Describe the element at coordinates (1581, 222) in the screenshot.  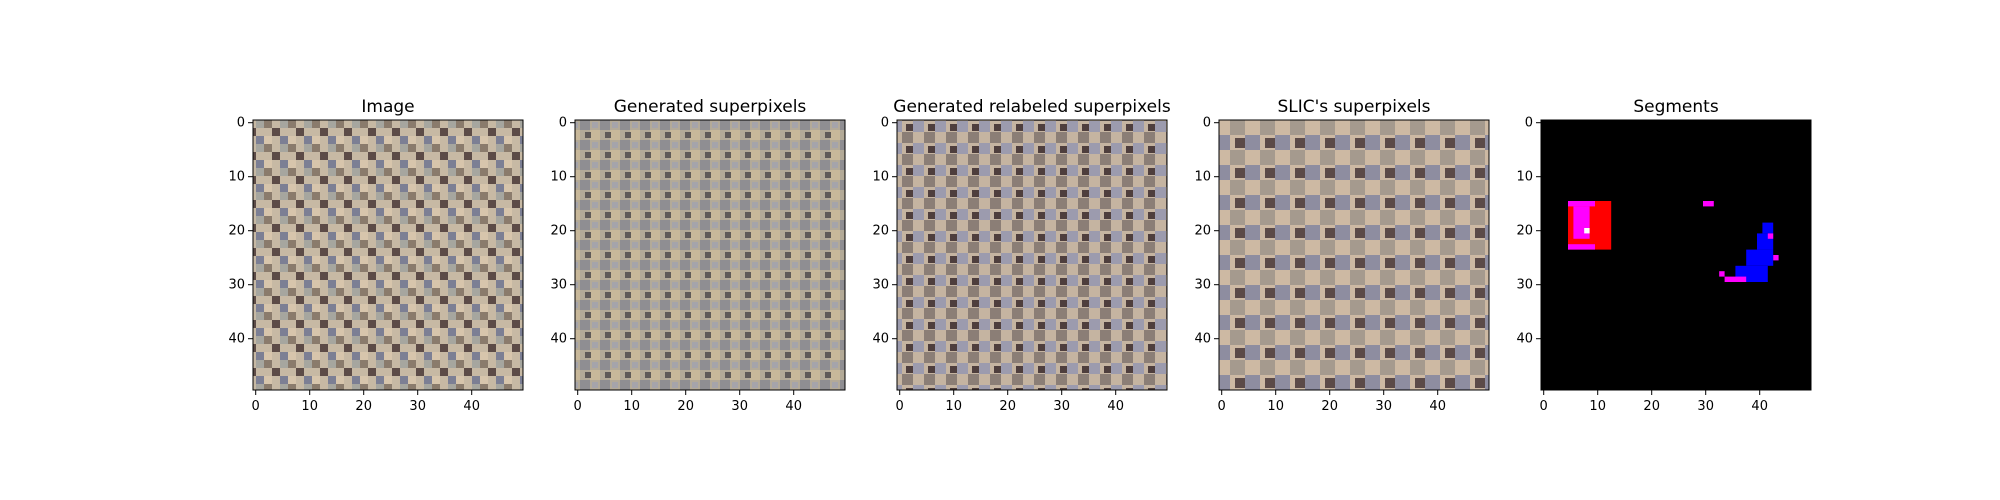
I see `segment-magenta-inner` at that location.